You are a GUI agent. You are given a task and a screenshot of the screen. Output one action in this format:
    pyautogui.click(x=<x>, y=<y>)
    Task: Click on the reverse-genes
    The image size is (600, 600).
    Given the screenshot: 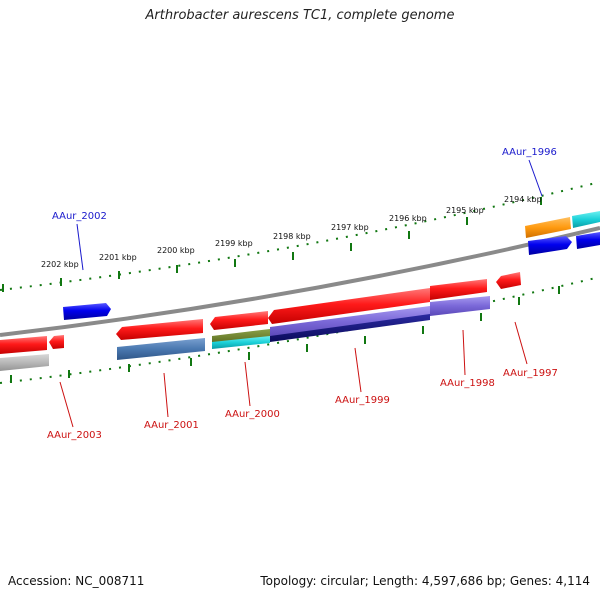 What is the action you would take?
    pyautogui.click(x=260, y=321)
    